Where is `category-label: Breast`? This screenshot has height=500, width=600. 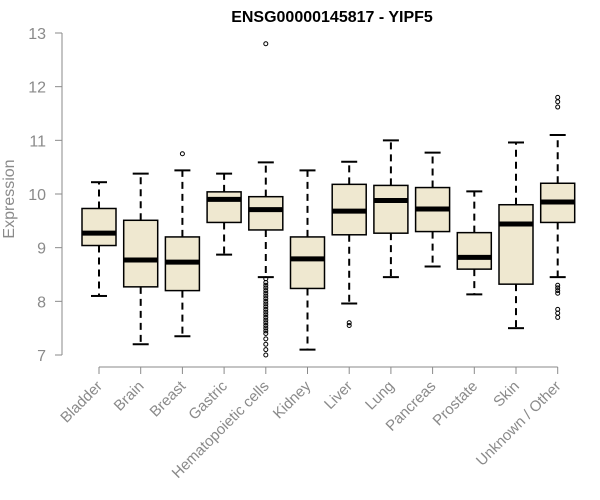
category-label: Breast is located at coordinates (168, 398).